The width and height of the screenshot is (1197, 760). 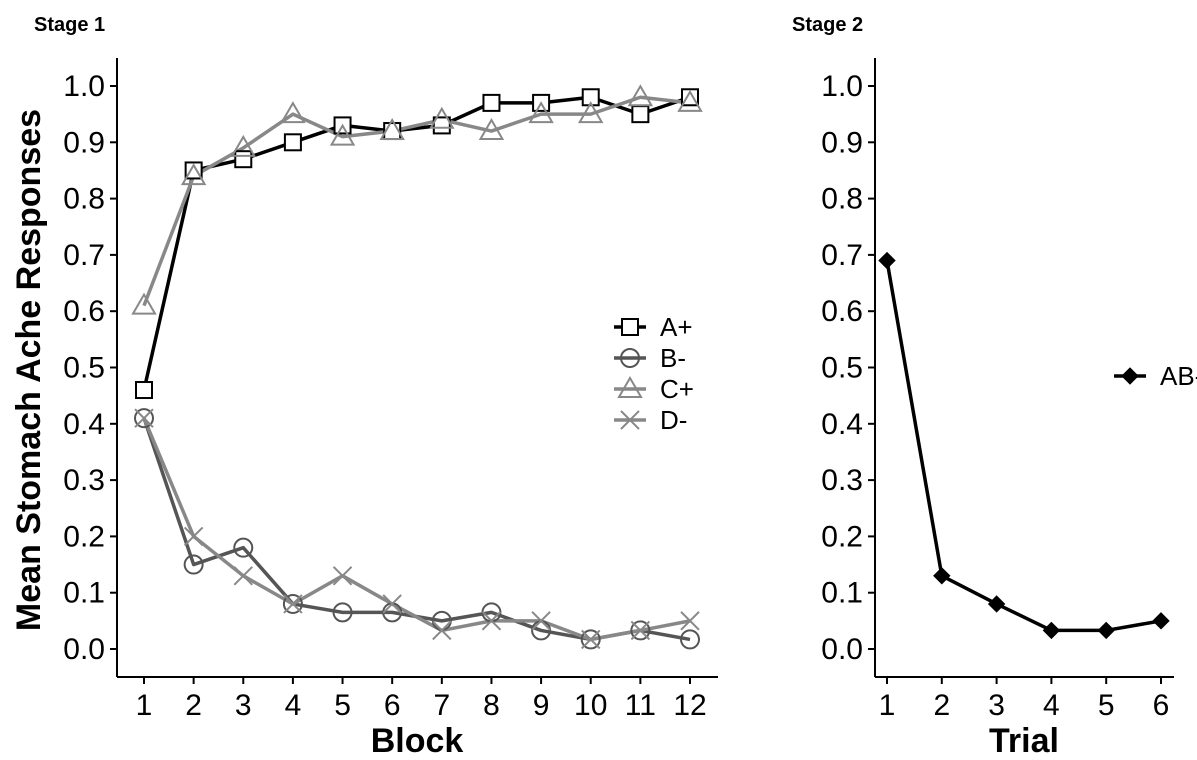 I want to click on legend-marker-C+, so click(x=630, y=387).